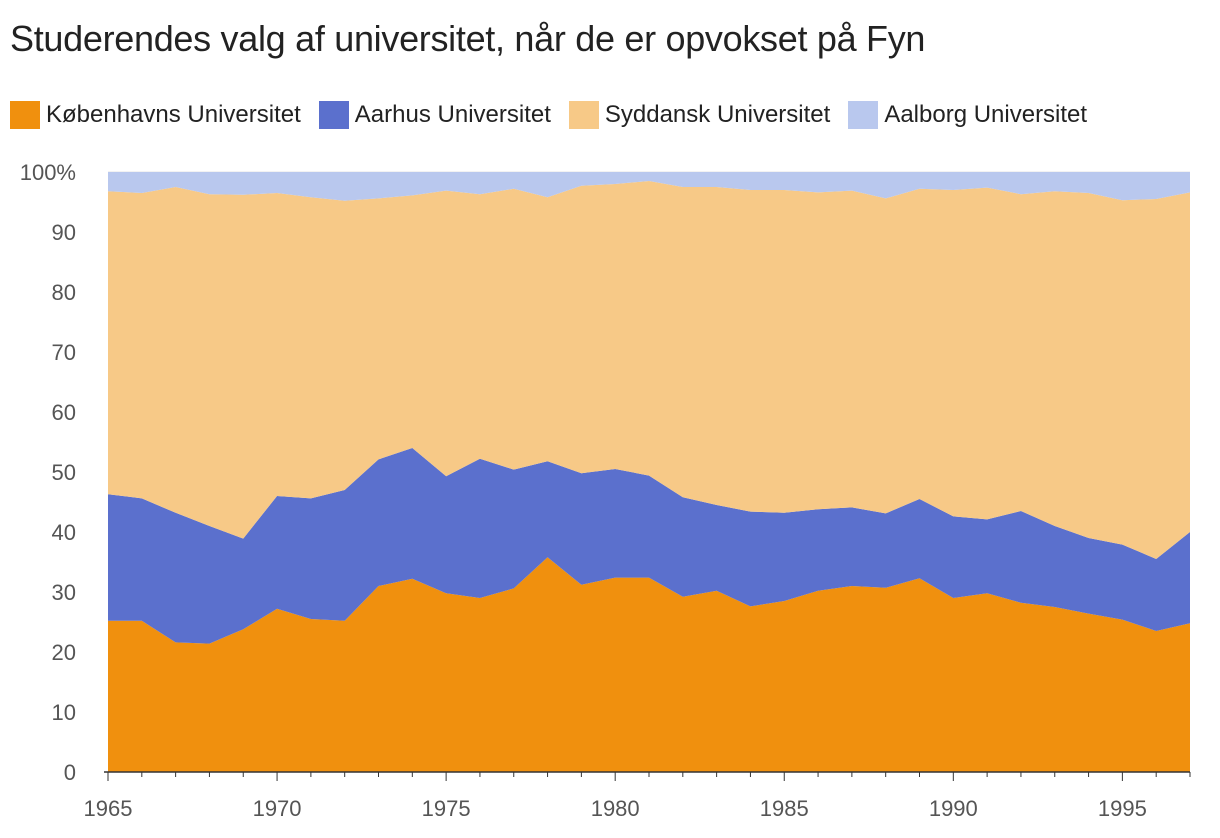 The image size is (1220, 838). What do you see at coordinates (1122, 808) in the screenshot?
I see `x-tick-label-1995: 1995` at bounding box center [1122, 808].